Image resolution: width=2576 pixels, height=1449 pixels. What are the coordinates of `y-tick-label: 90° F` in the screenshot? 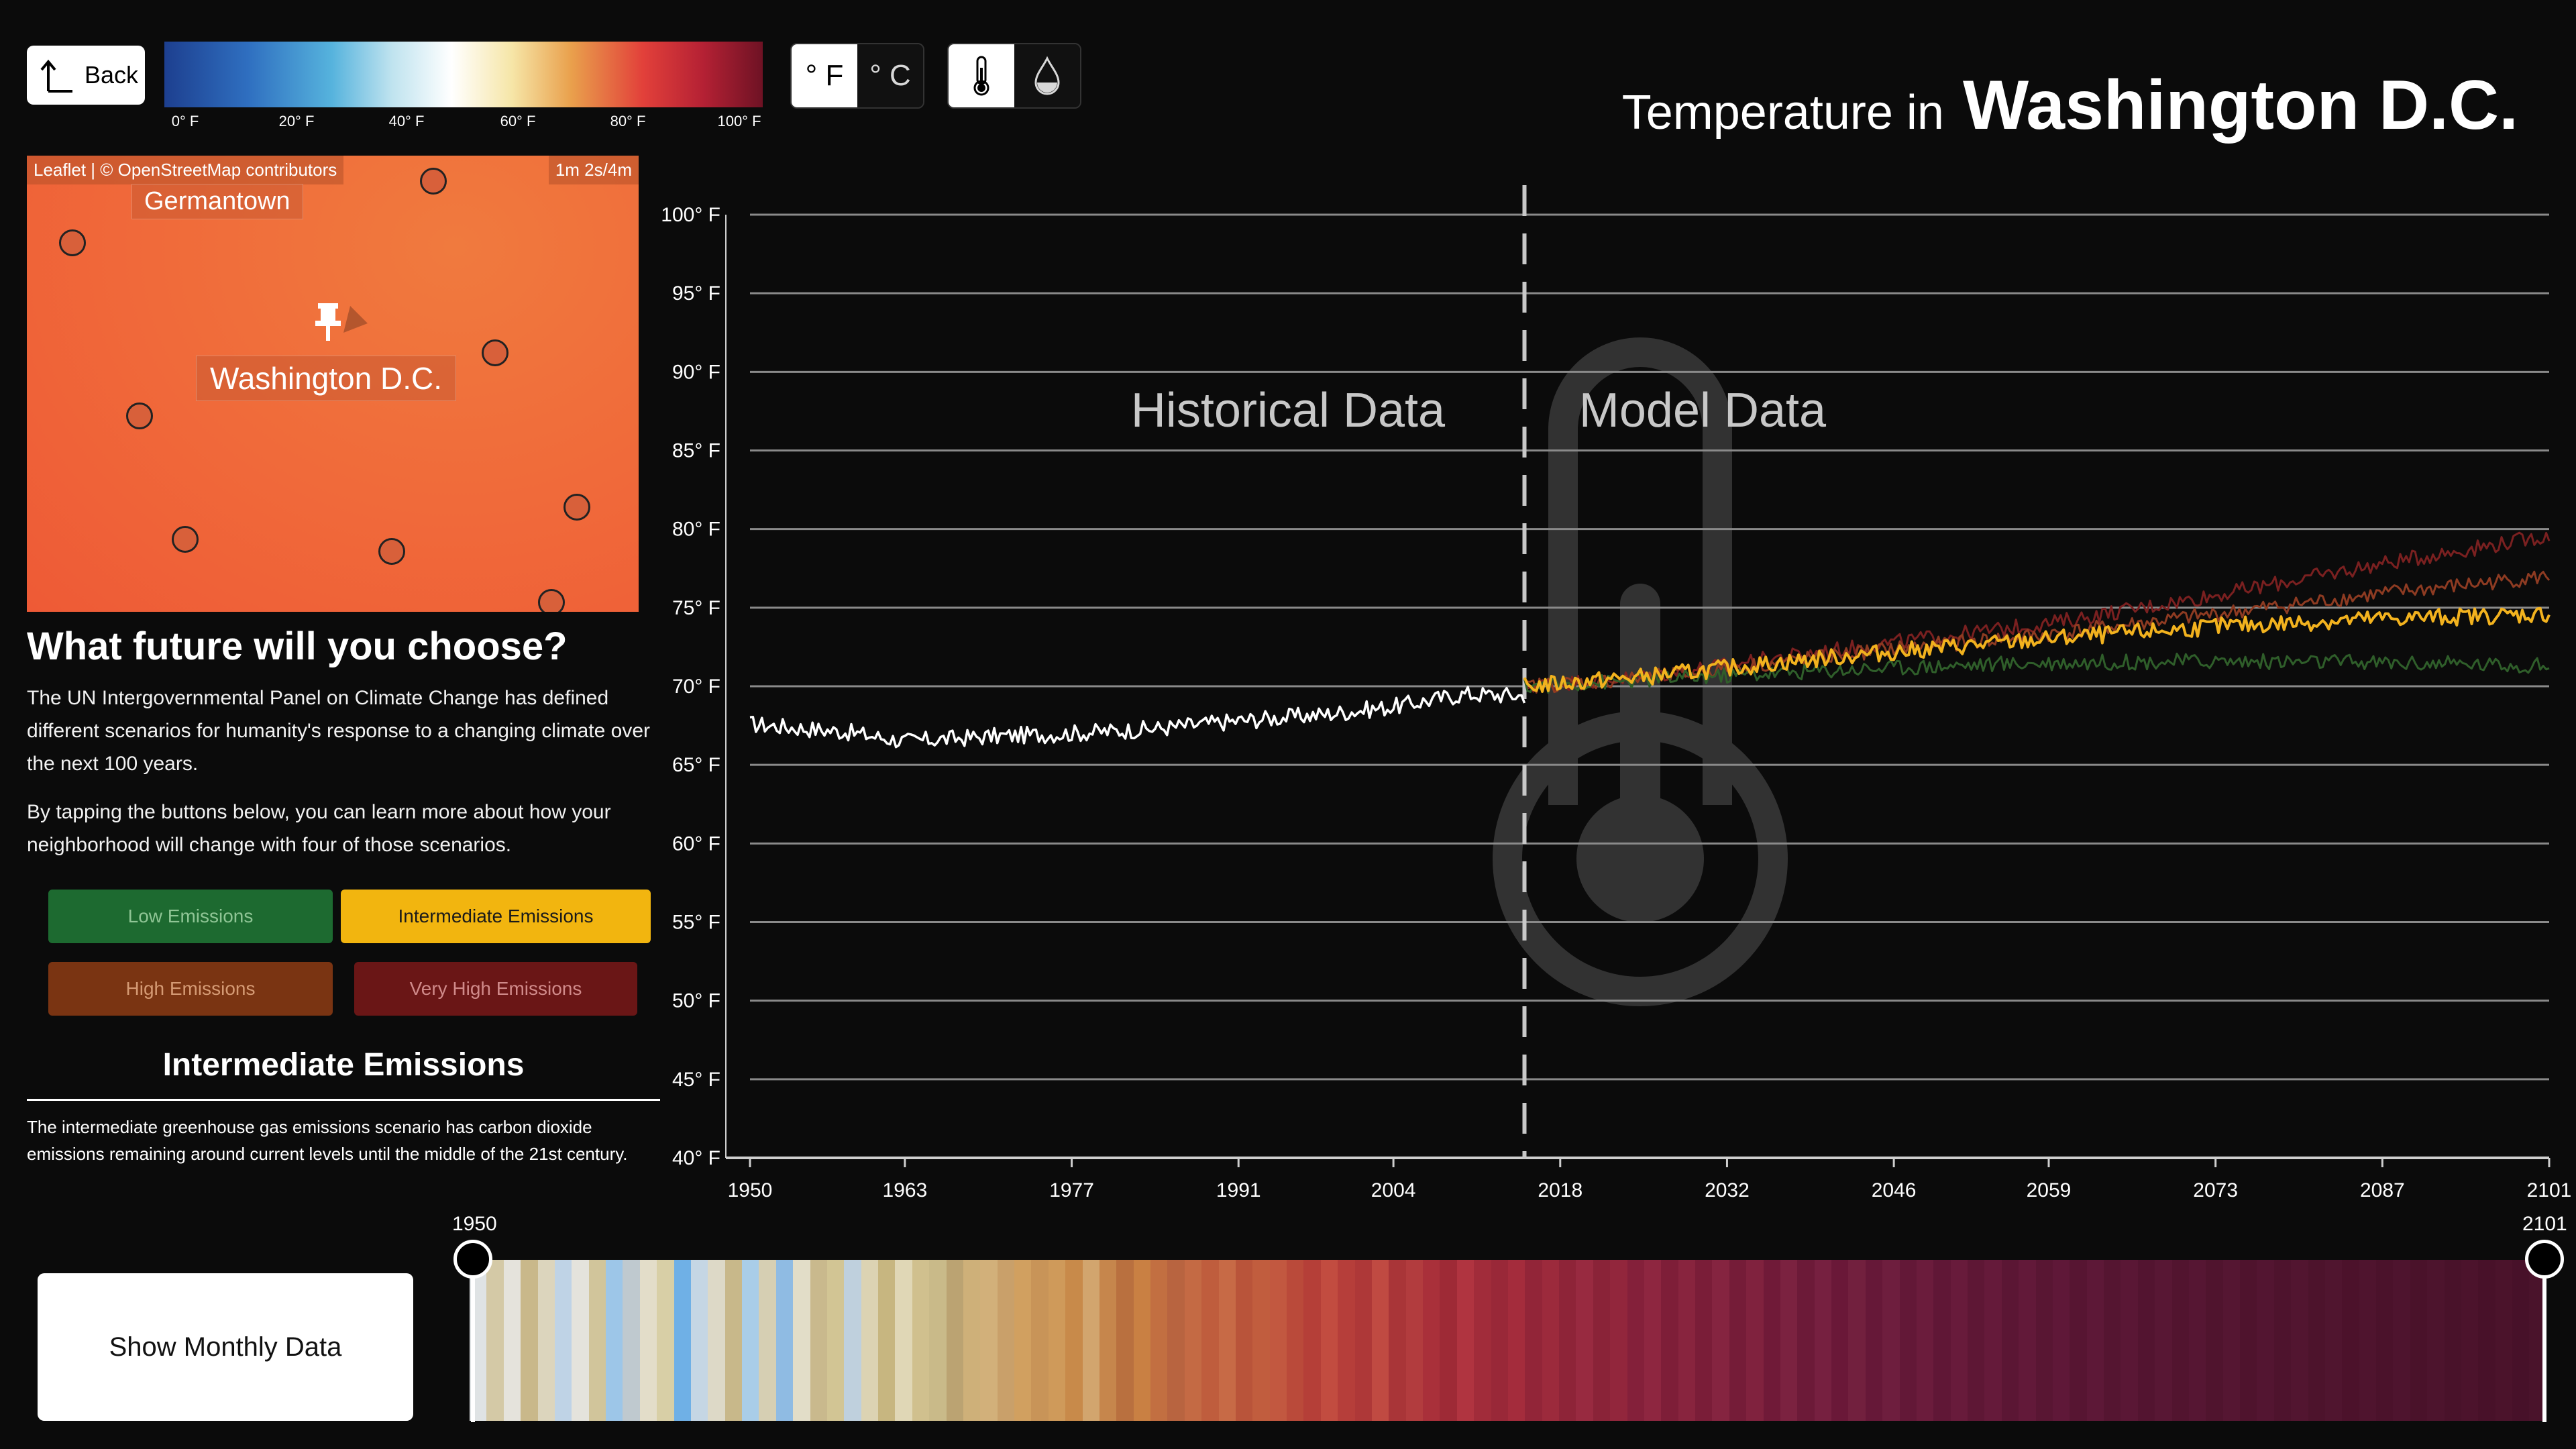 It's located at (696, 372).